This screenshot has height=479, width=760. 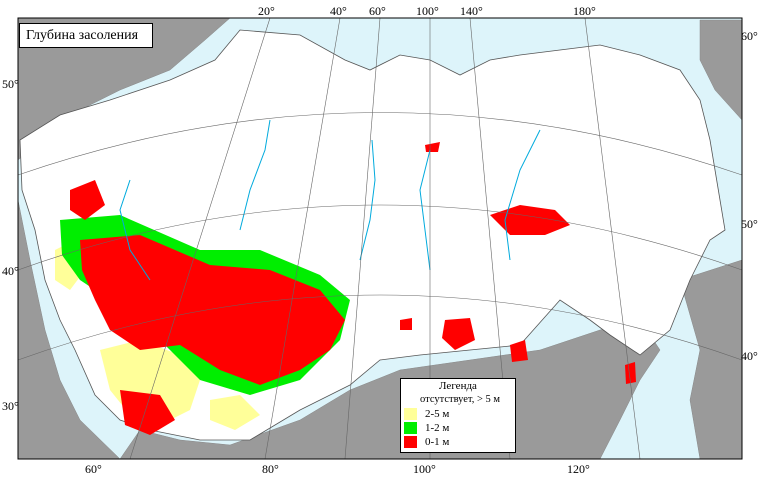 What do you see at coordinates (584, 11) in the screenshot?
I see `tick-label: 180°` at bounding box center [584, 11].